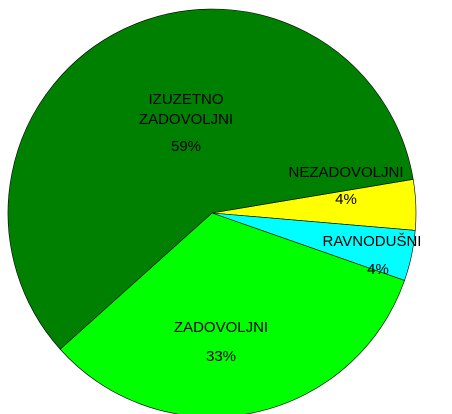 This screenshot has height=414, width=452. What do you see at coordinates (221, 327) in the screenshot?
I see `slice-label: ZADOVOLJNI` at bounding box center [221, 327].